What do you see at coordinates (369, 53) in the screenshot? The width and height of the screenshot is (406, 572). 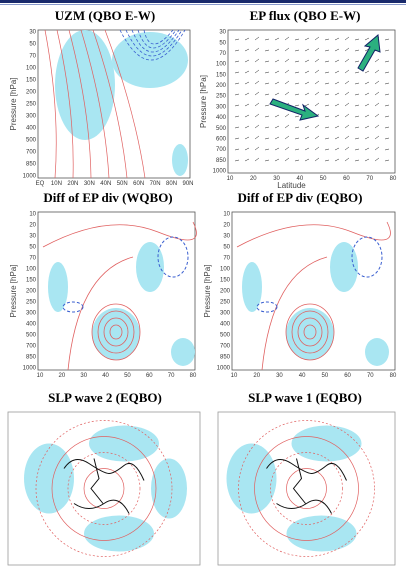 I see `highlight-arrow` at bounding box center [369, 53].